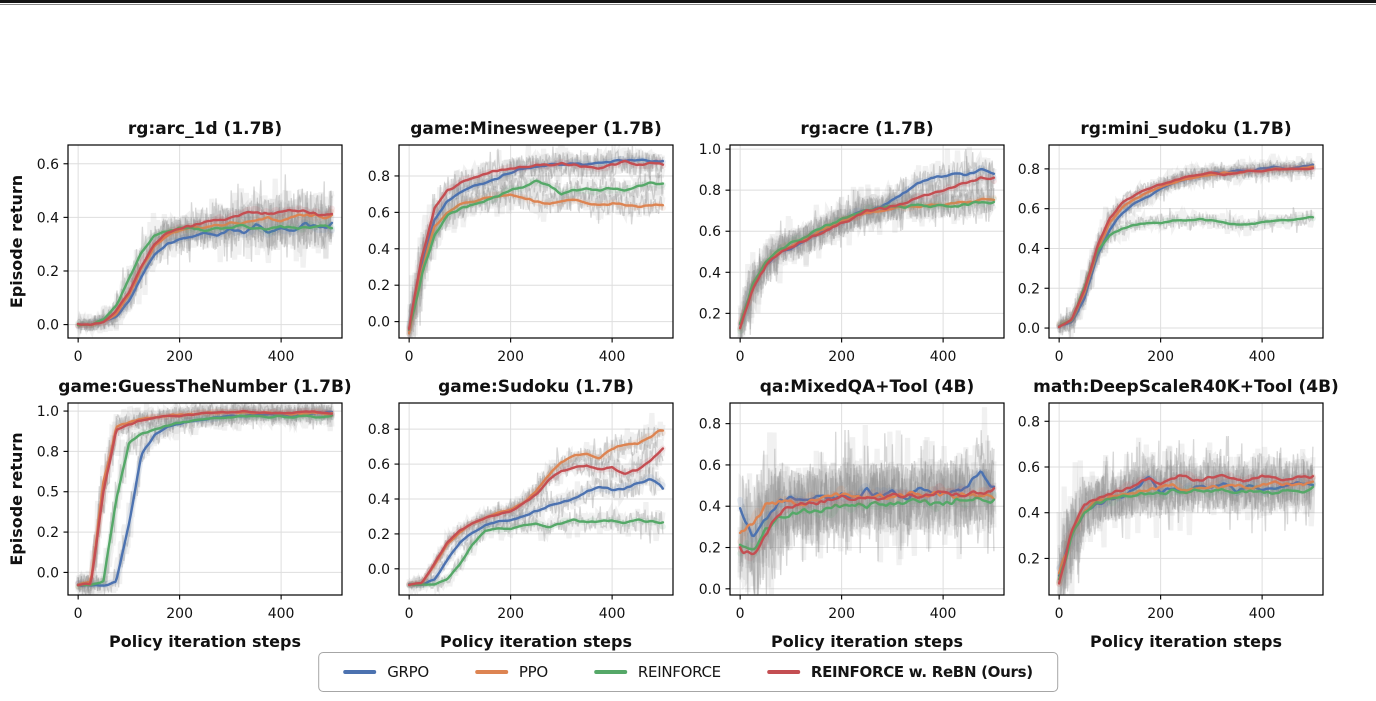 This screenshot has height=701, width=1376. I want to click on chart-title: game:Sudoku (1.7B), so click(536, 387).